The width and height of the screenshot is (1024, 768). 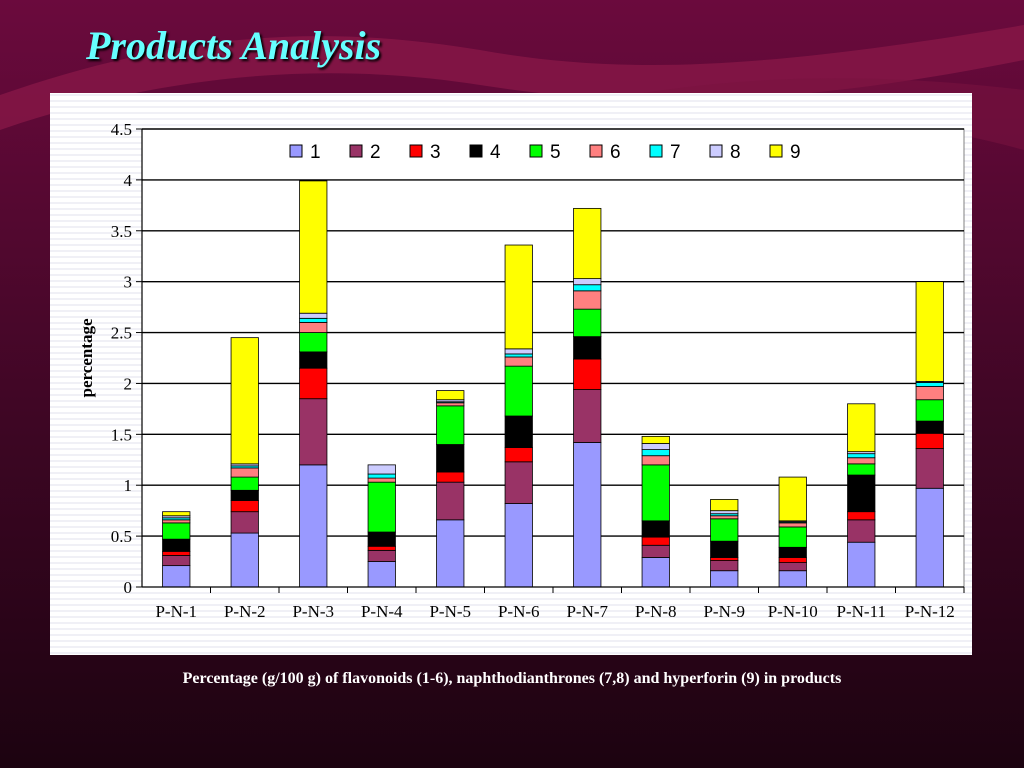 I want to click on x-tick-label: P-N-7, so click(x=587, y=611).